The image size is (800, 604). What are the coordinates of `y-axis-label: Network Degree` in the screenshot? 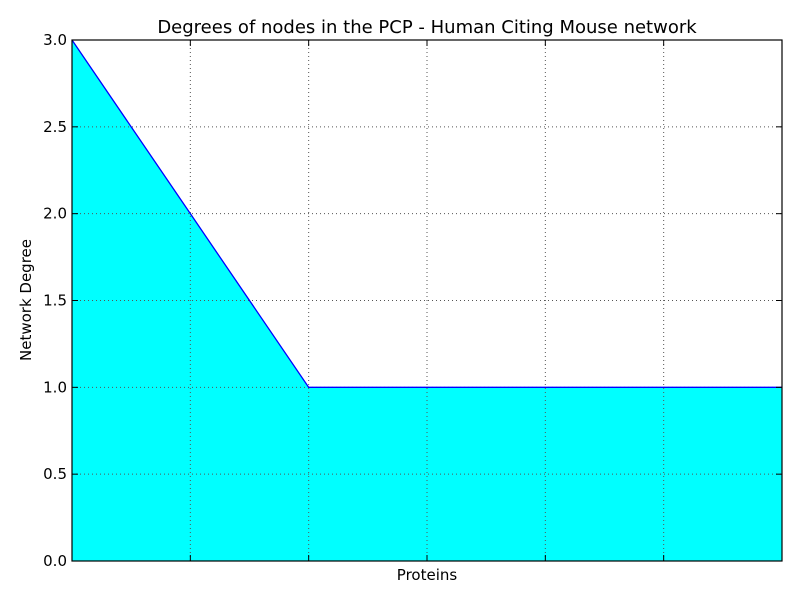 It's located at (26, 300).